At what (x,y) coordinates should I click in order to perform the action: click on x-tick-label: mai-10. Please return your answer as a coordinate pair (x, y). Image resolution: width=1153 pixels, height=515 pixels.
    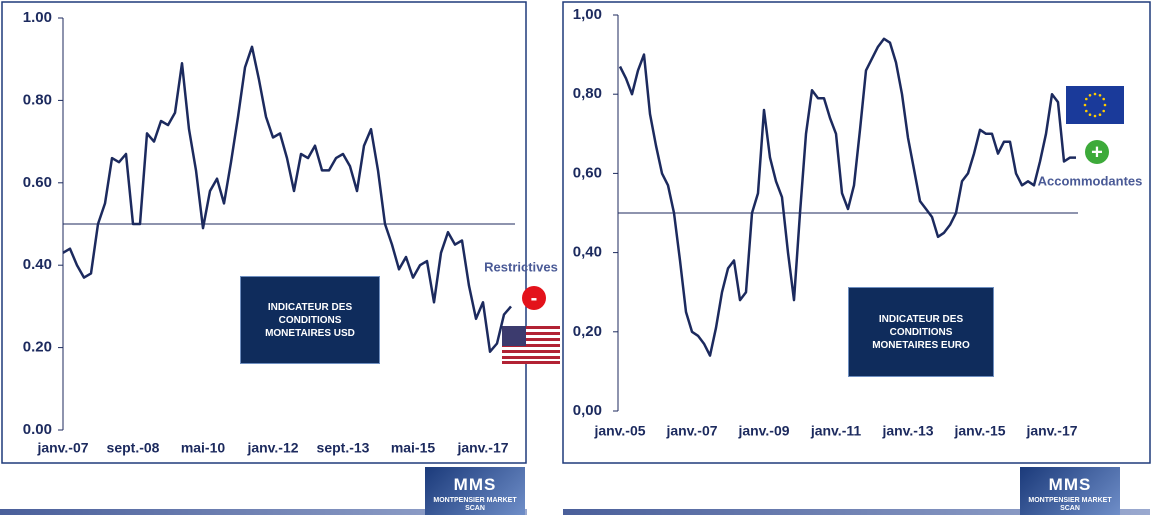
    Looking at the image, I should click on (203, 448).